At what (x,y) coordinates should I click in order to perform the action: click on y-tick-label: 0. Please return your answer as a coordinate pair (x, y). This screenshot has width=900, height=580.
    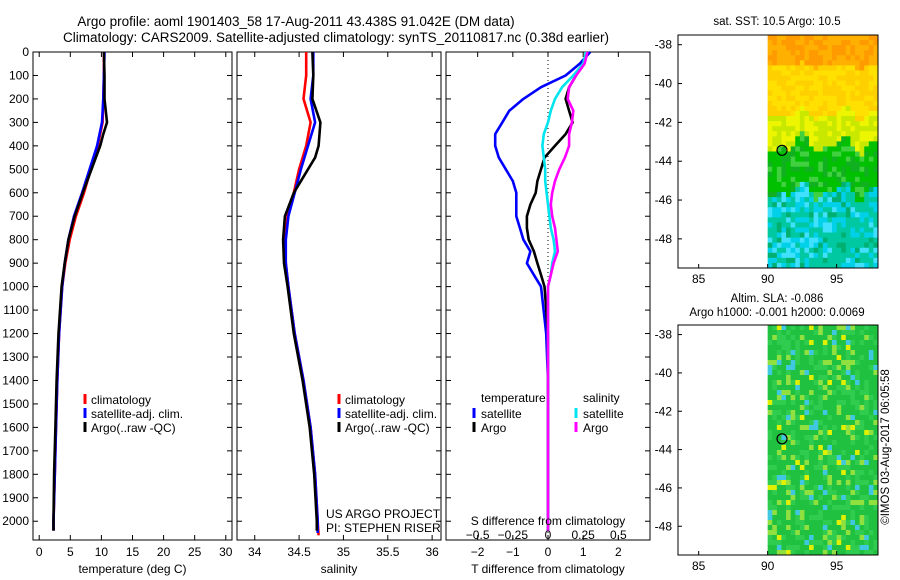
    Looking at the image, I should click on (25, 52).